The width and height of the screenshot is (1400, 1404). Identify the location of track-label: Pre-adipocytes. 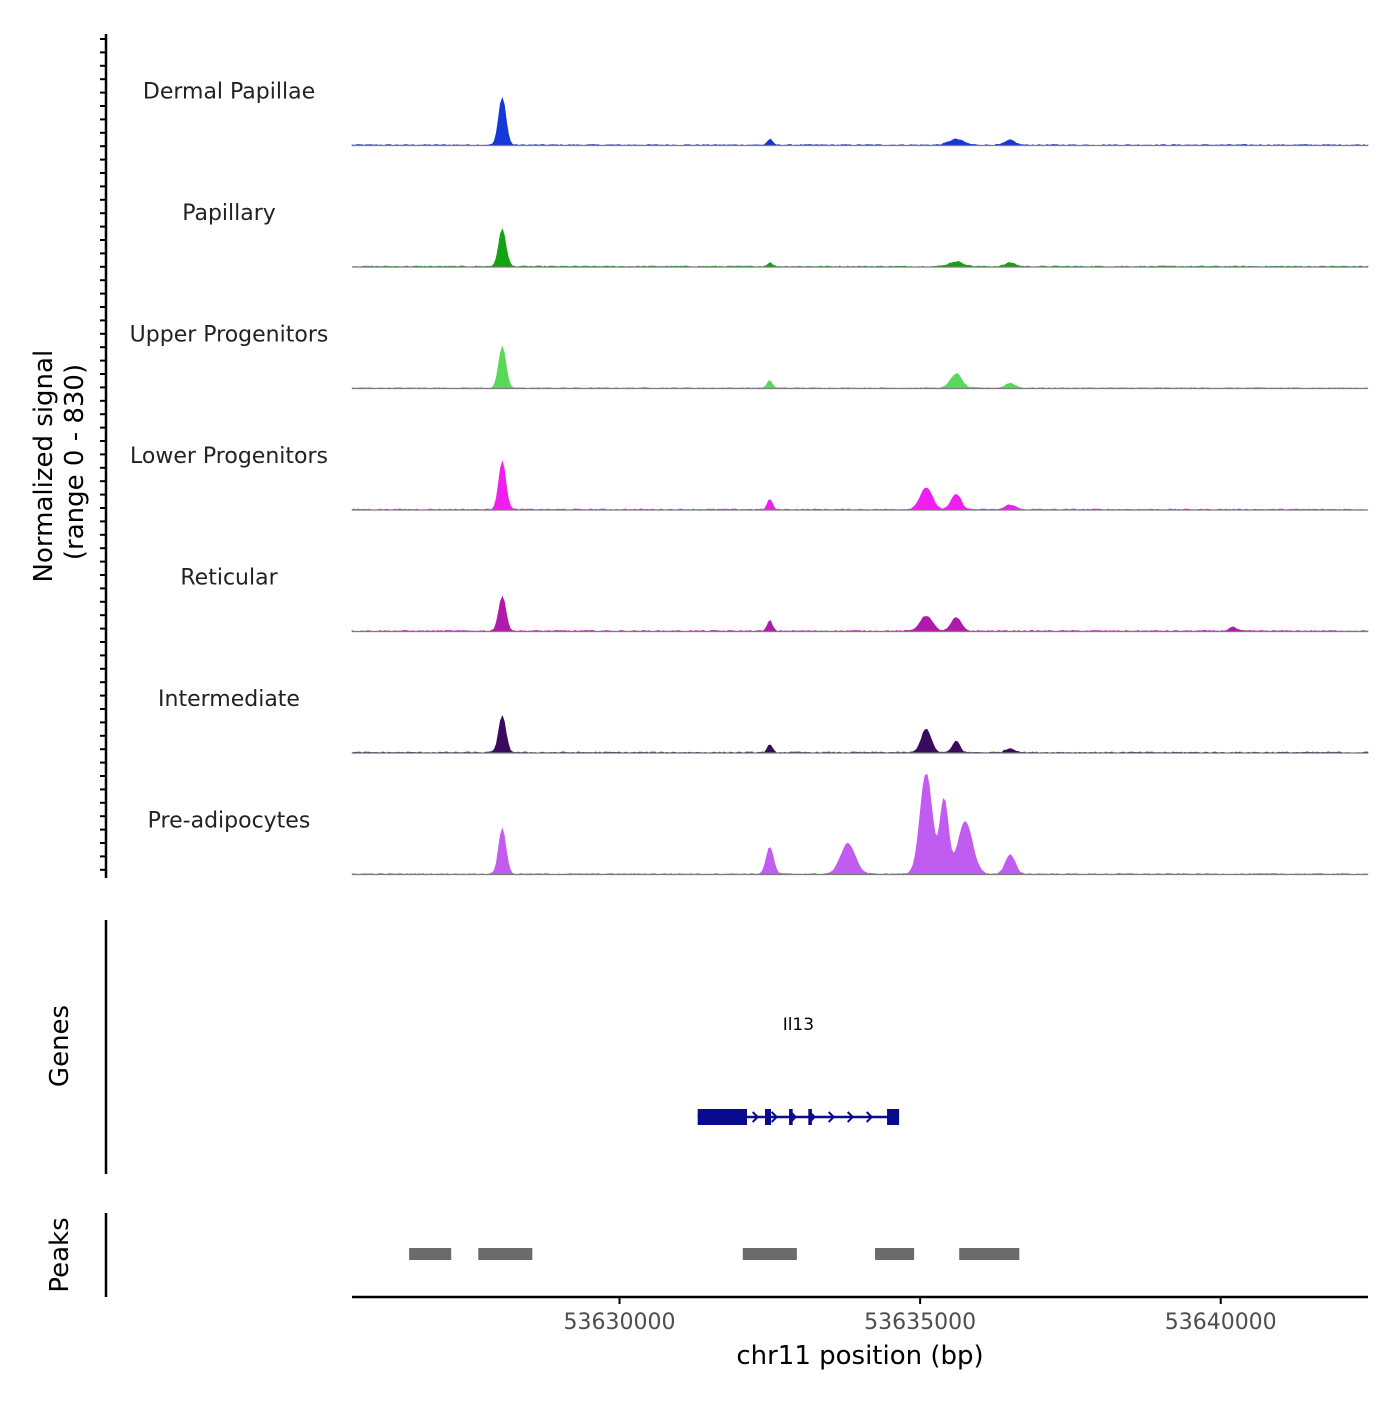
(229, 821).